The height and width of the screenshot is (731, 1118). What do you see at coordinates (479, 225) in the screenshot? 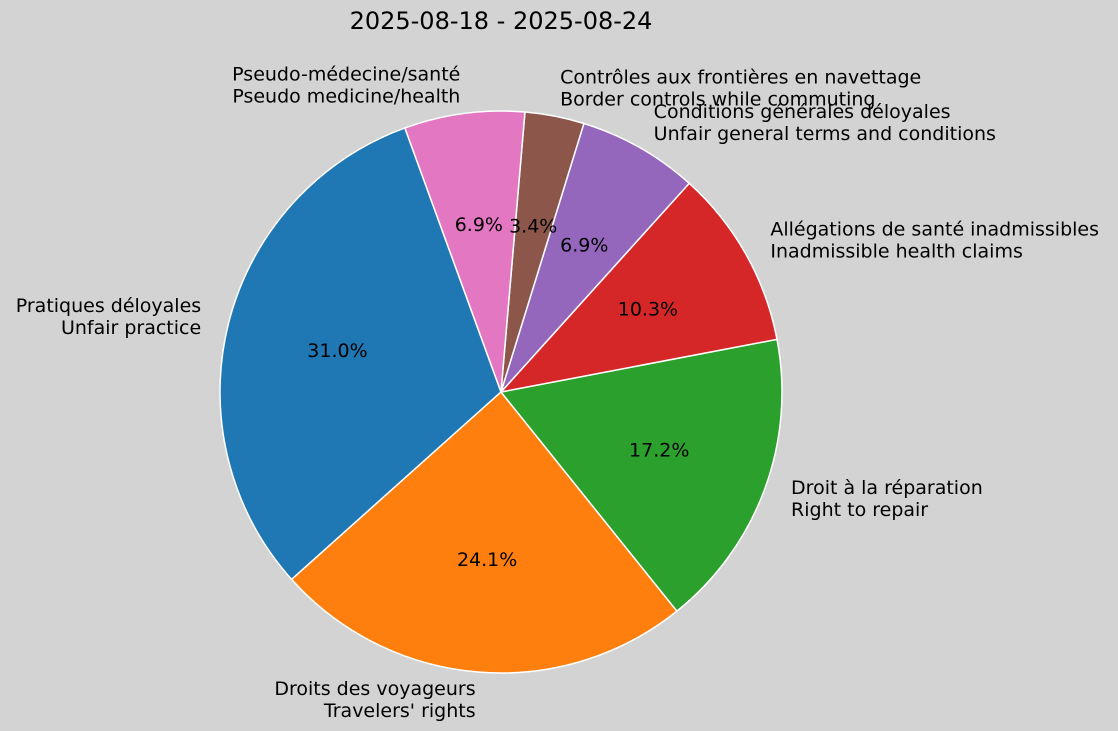
I see `pct-label-6: 6.9%` at bounding box center [479, 225].